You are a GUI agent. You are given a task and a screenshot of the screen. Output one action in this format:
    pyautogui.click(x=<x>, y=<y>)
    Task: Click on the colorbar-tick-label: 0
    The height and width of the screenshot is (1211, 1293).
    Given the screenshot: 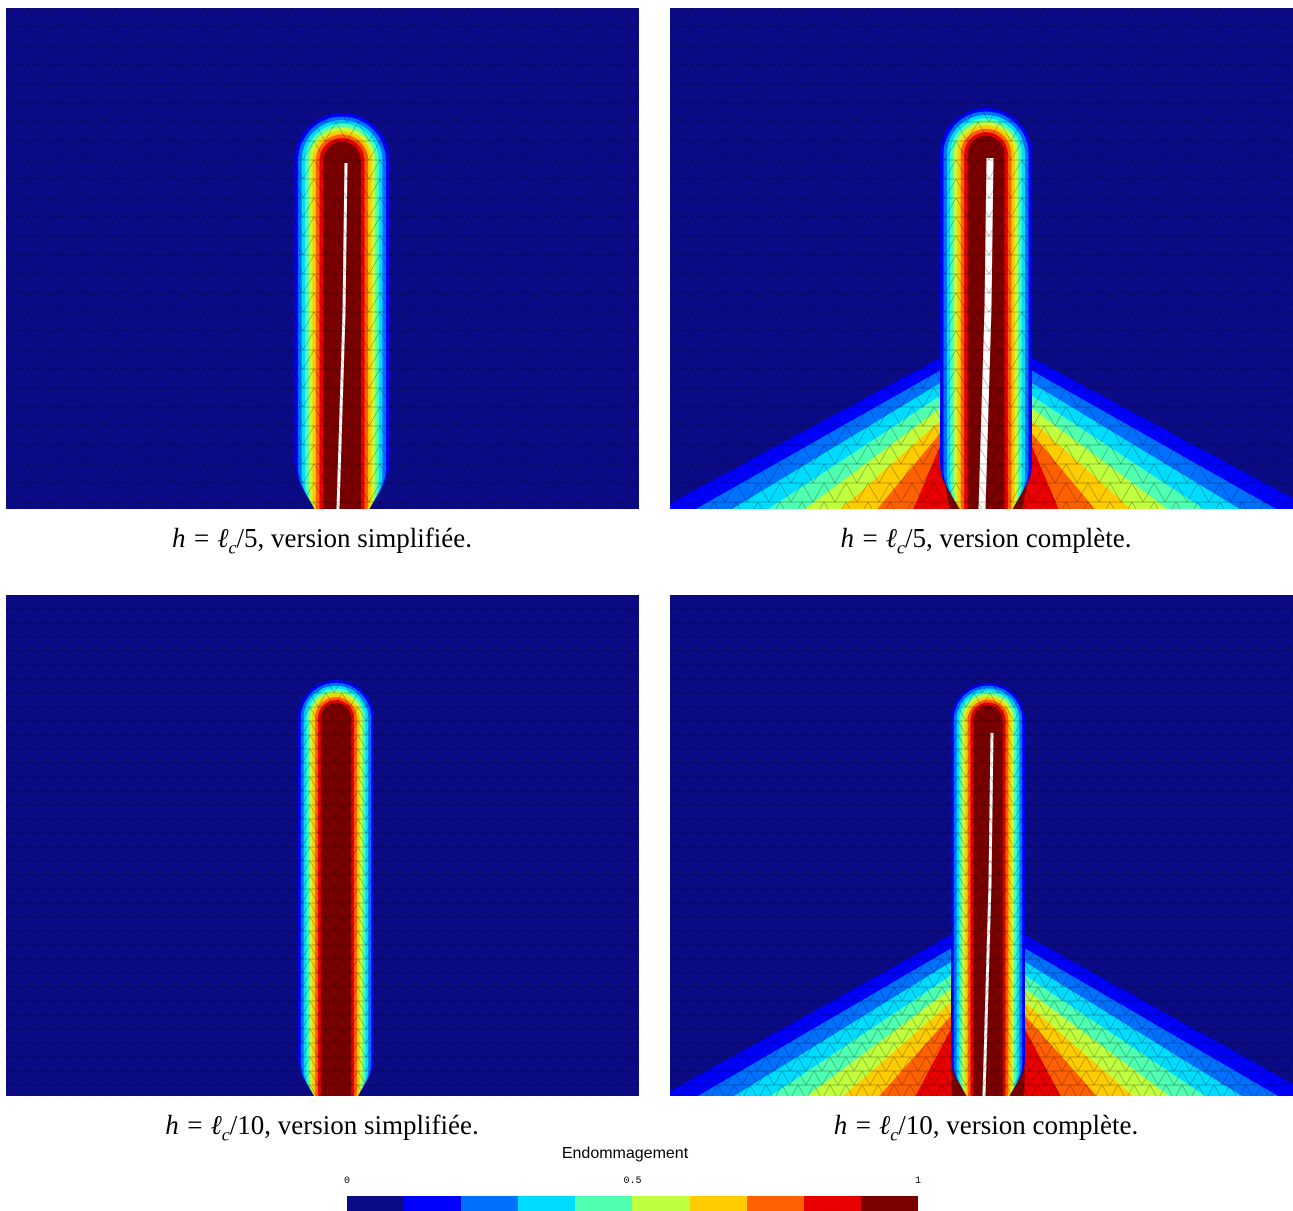 What is the action you would take?
    pyautogui.click(x=347, y=1181)
    